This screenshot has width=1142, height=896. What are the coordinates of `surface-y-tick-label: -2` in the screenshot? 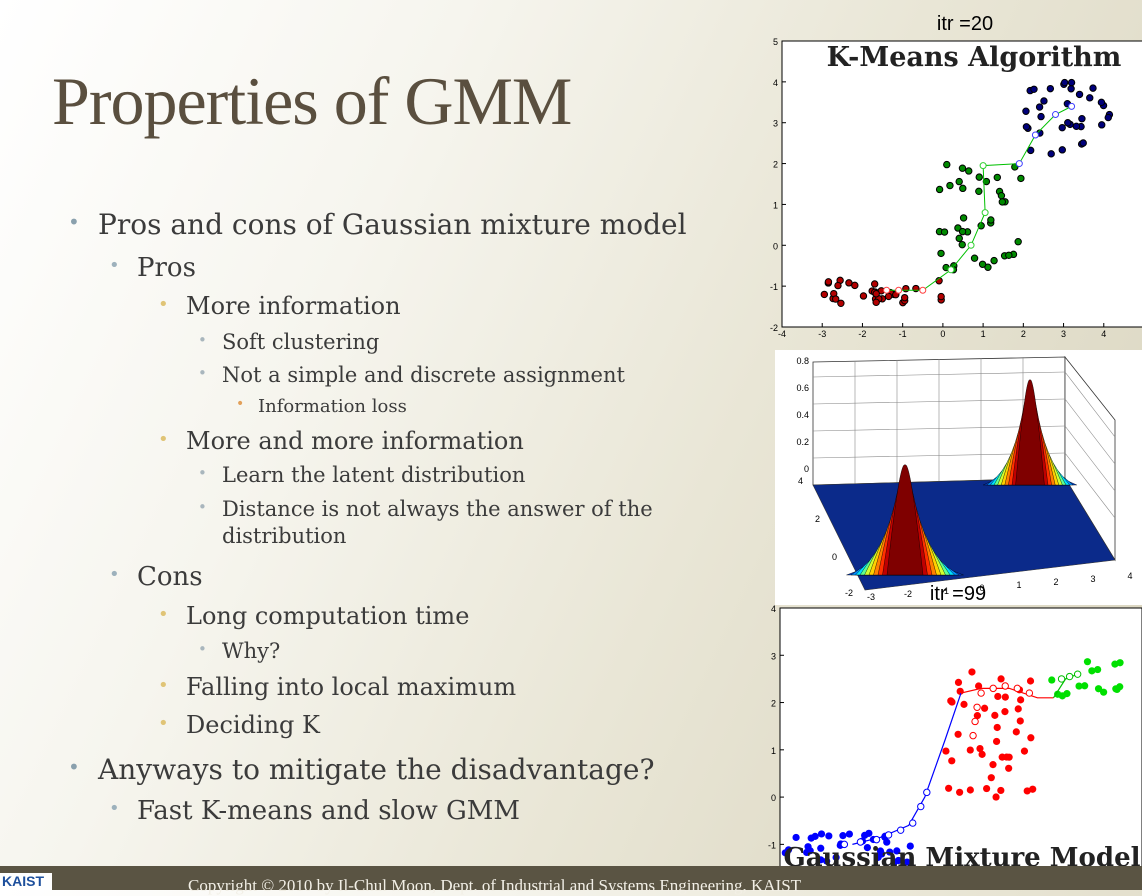 It's located at (849, 593).